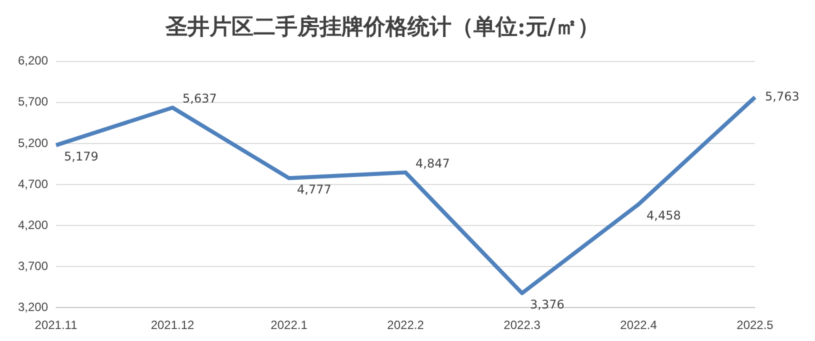  What do you see at coordinates (433, 163) in the screenshot?
I see `data-label: 4,847` at bounding box center [433, 163].